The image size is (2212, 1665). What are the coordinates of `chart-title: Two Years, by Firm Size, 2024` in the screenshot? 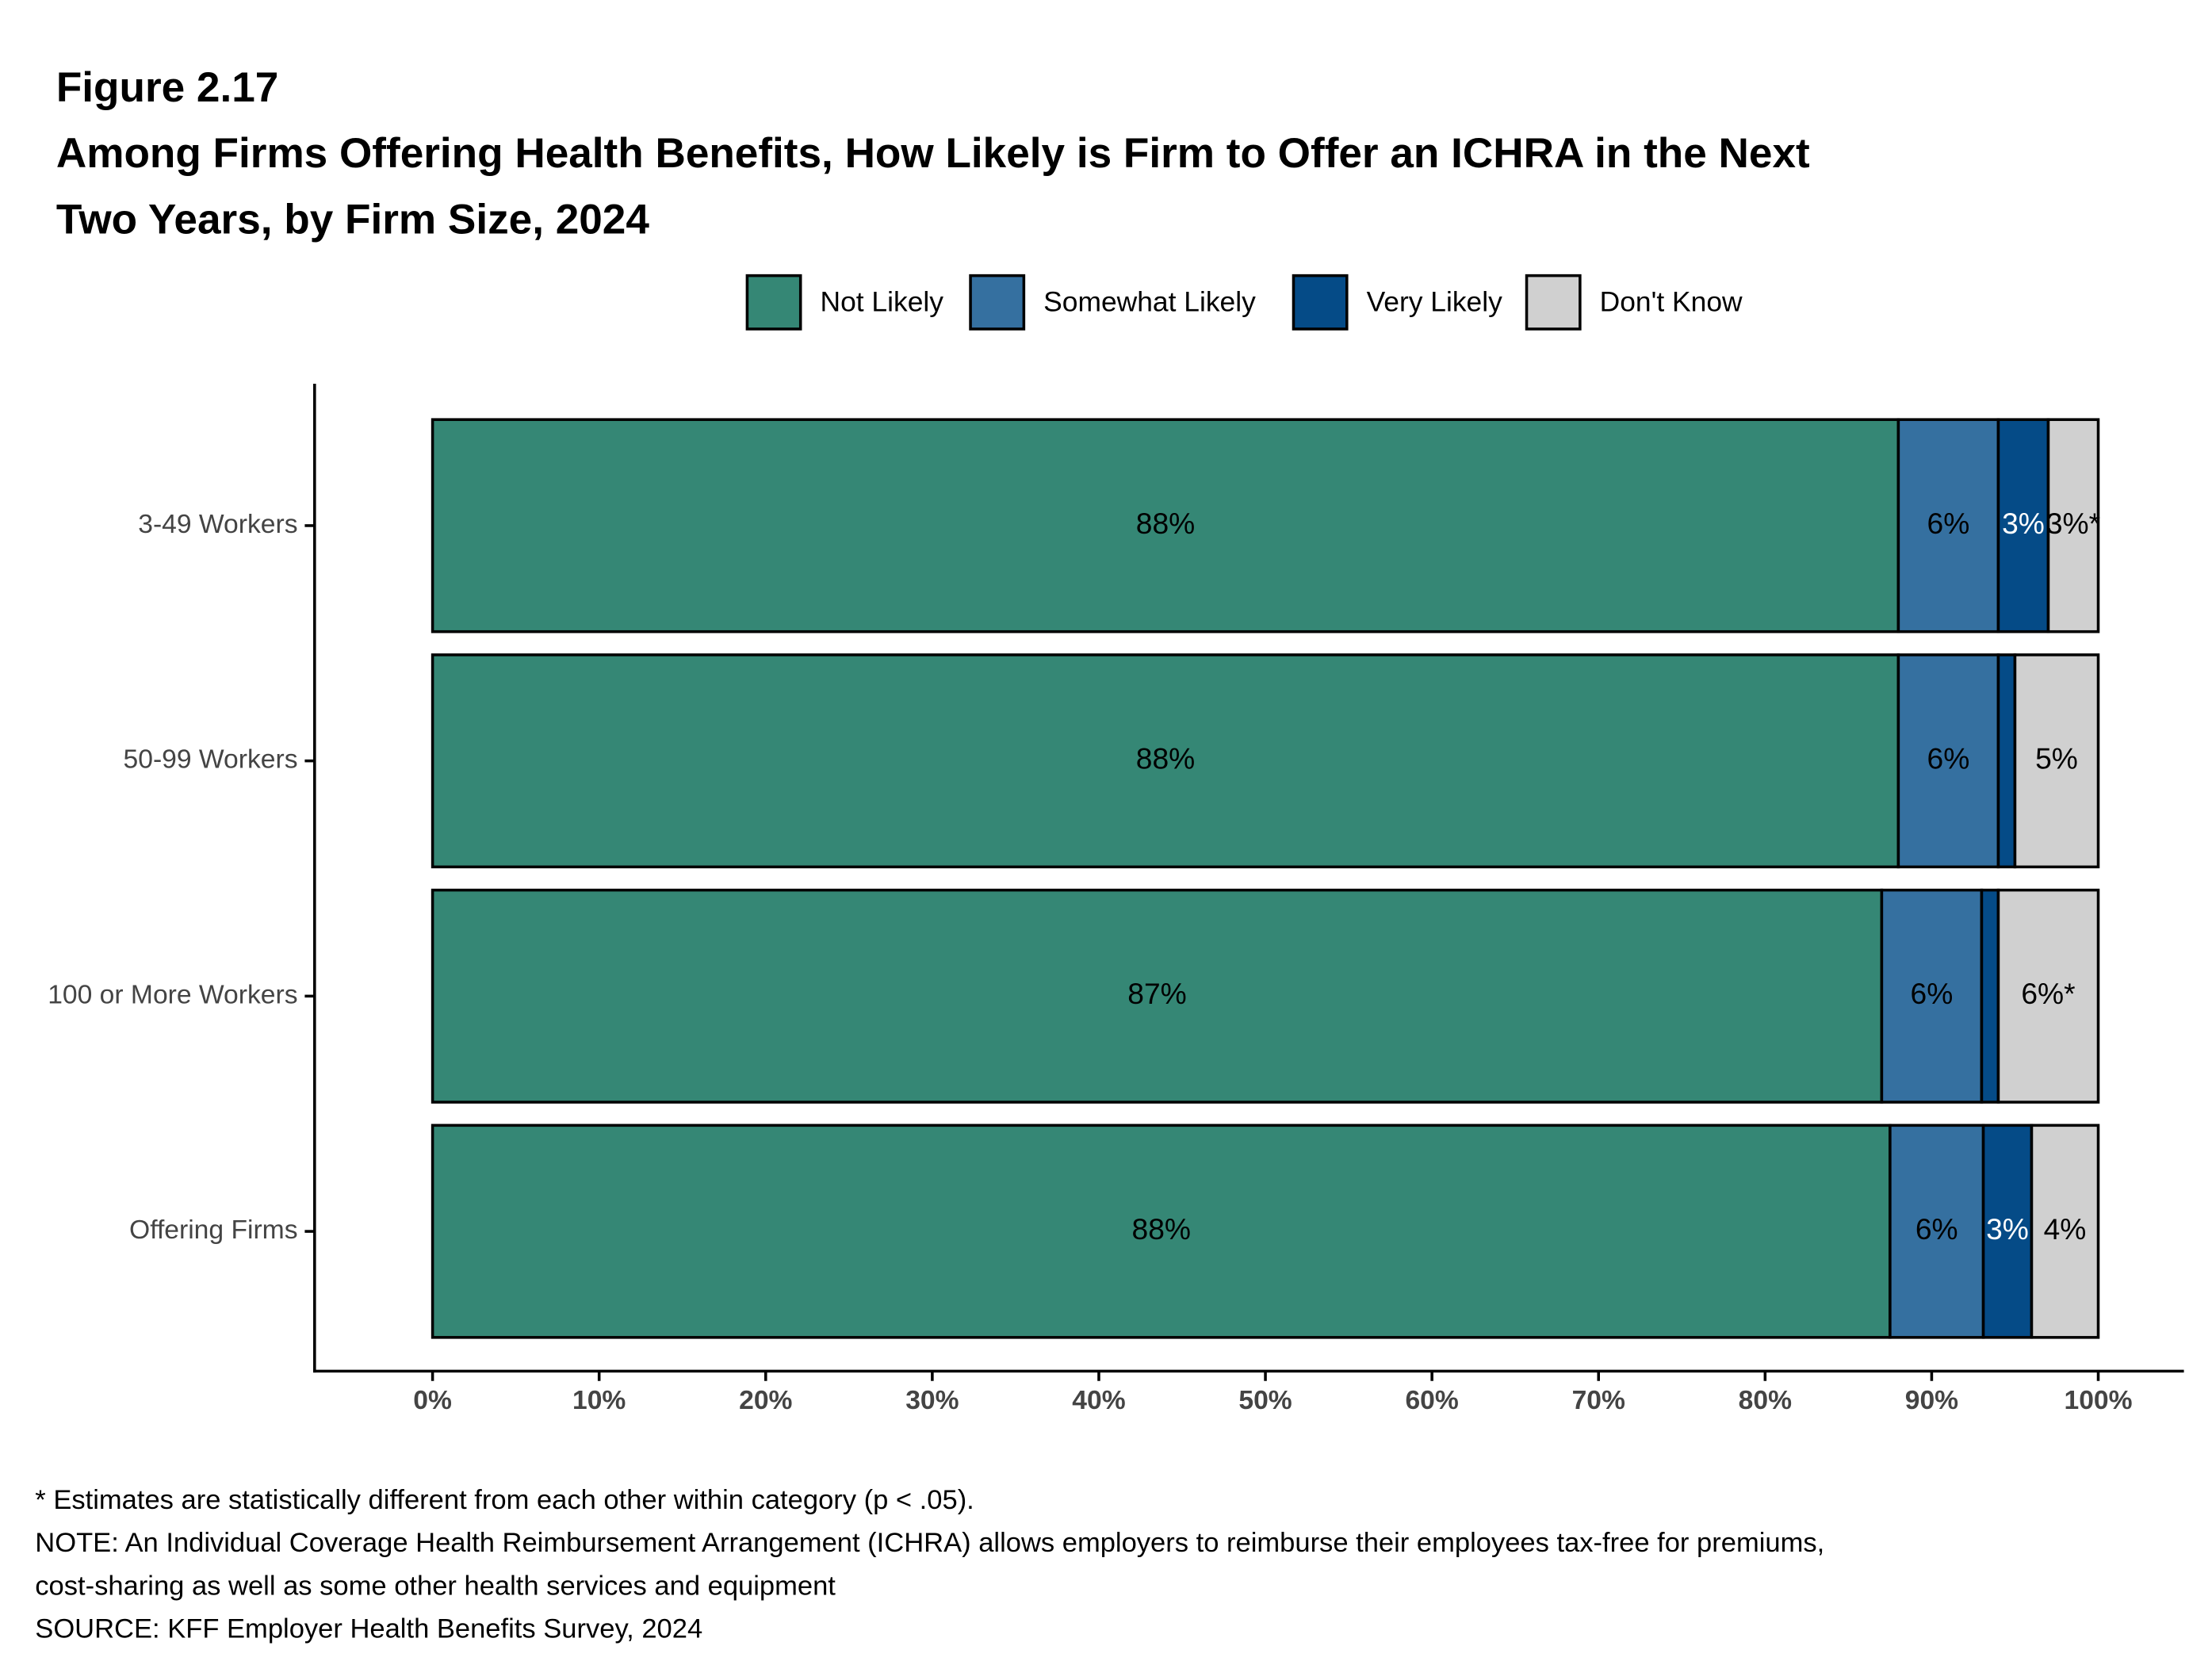 It's located at (353, 219).